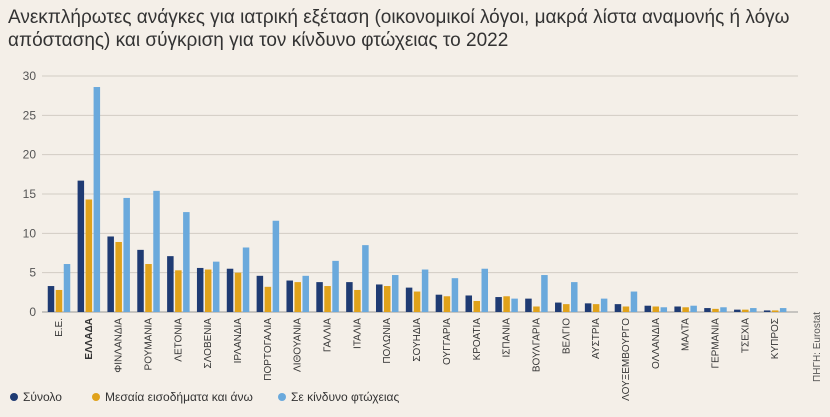 This screenshot has width=830, height=417. I want to click on x-tick-label: ΣΟΥΗΔΙΑ, so click(417, 340).